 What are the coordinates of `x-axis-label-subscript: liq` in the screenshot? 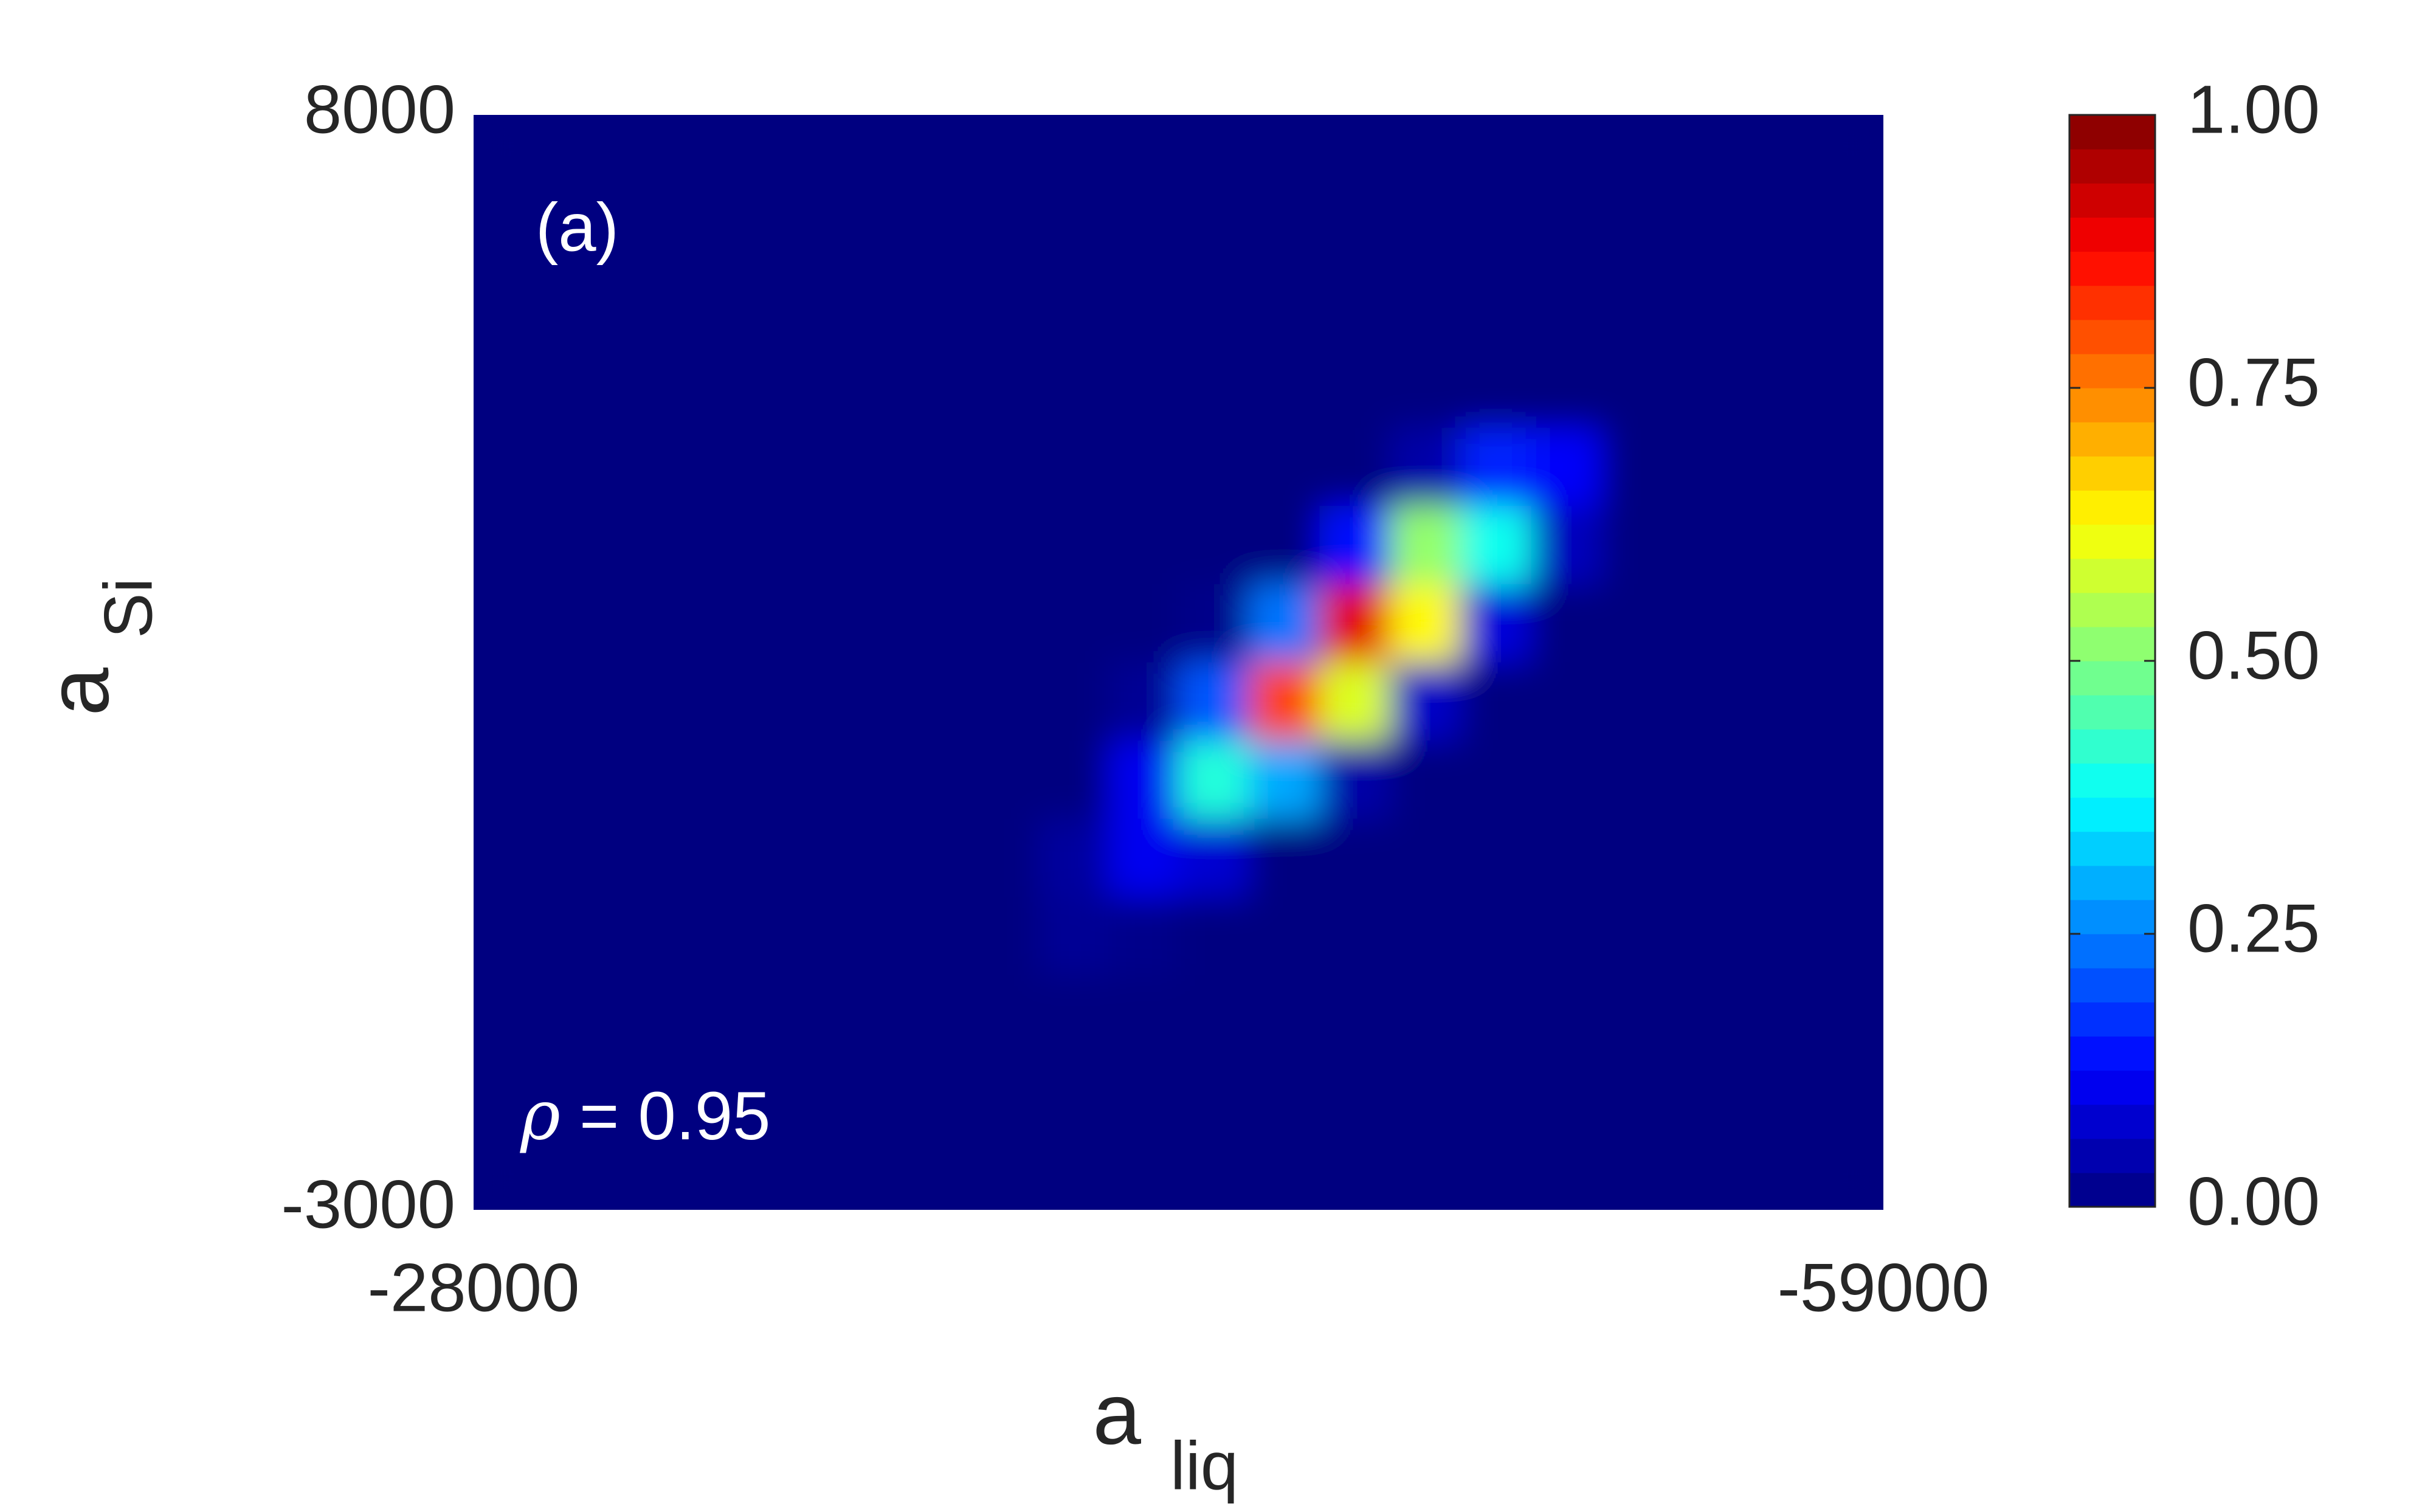 It's located at (1204, 1466).